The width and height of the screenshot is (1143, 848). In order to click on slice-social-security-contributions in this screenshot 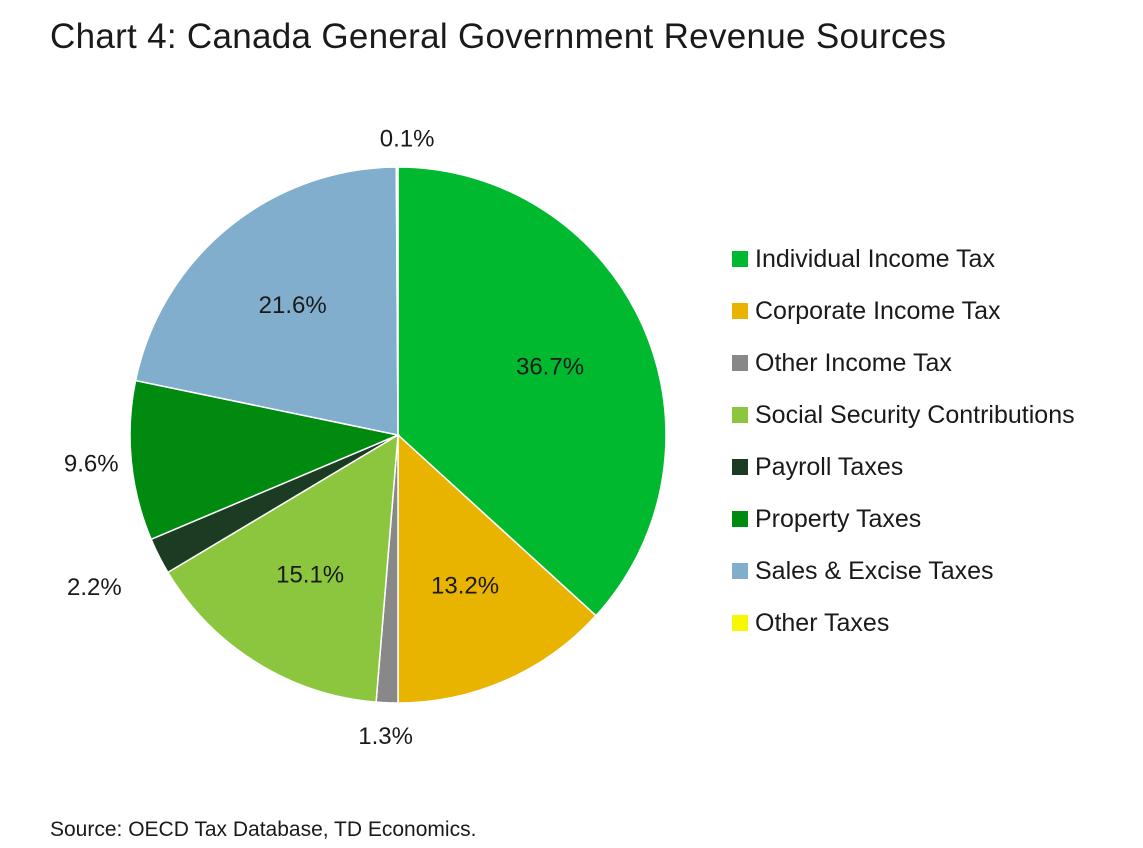, I will do `click(282, 568)`.